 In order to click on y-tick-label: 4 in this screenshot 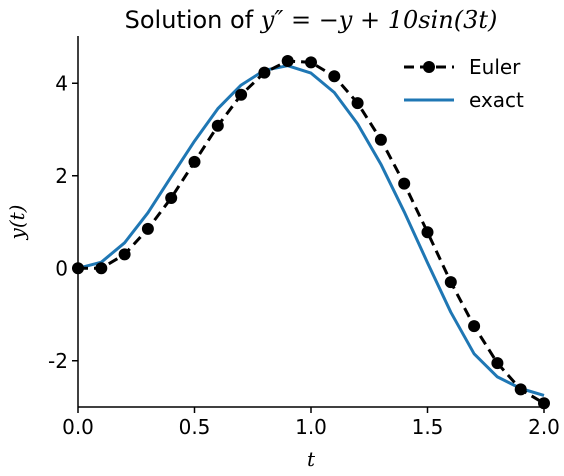, I will do `click(61, 83)`.